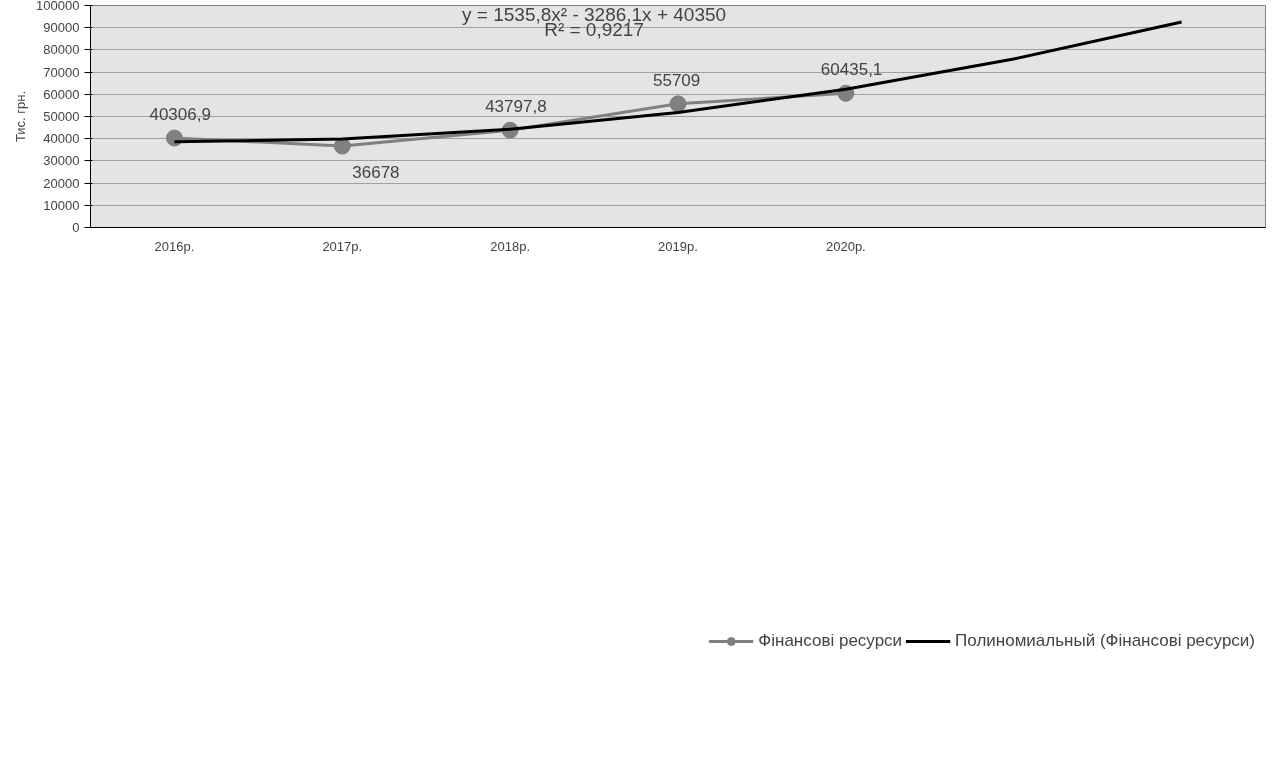 Image resolution: width=1275 pixels, height=781 pixels. I want to click on data-label: 36678, so click(376, 173).